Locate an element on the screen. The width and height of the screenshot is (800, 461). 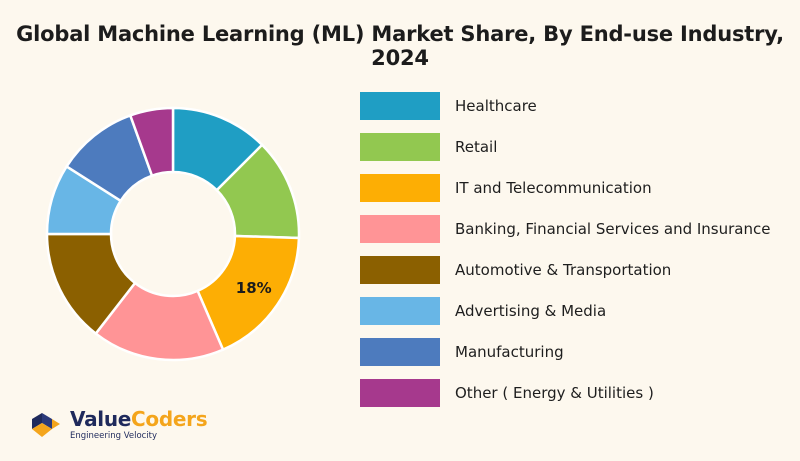
brand-part-coders: Coders is located at coordinates (169, 419).